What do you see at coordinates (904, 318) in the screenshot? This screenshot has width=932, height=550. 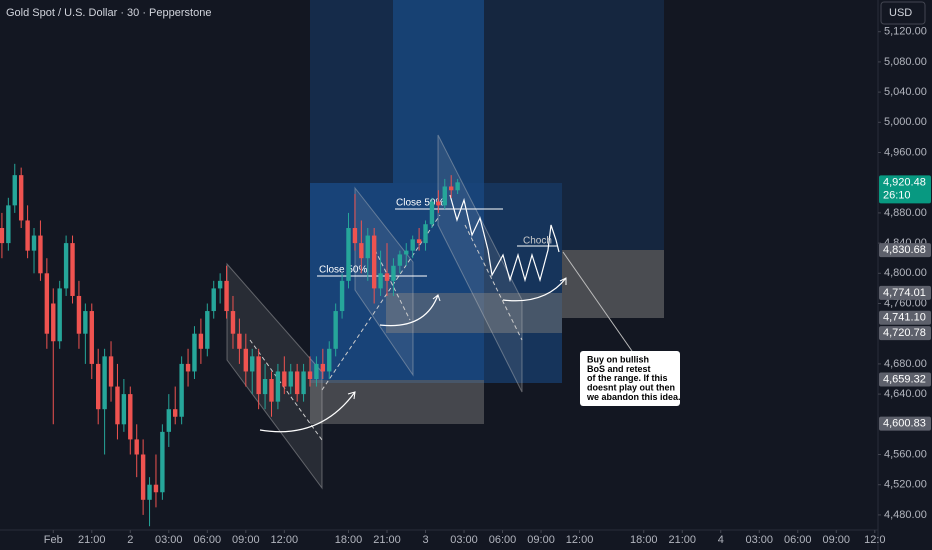 I see `price-tag-label: 4,741.10` at bounding box center [904, 318].